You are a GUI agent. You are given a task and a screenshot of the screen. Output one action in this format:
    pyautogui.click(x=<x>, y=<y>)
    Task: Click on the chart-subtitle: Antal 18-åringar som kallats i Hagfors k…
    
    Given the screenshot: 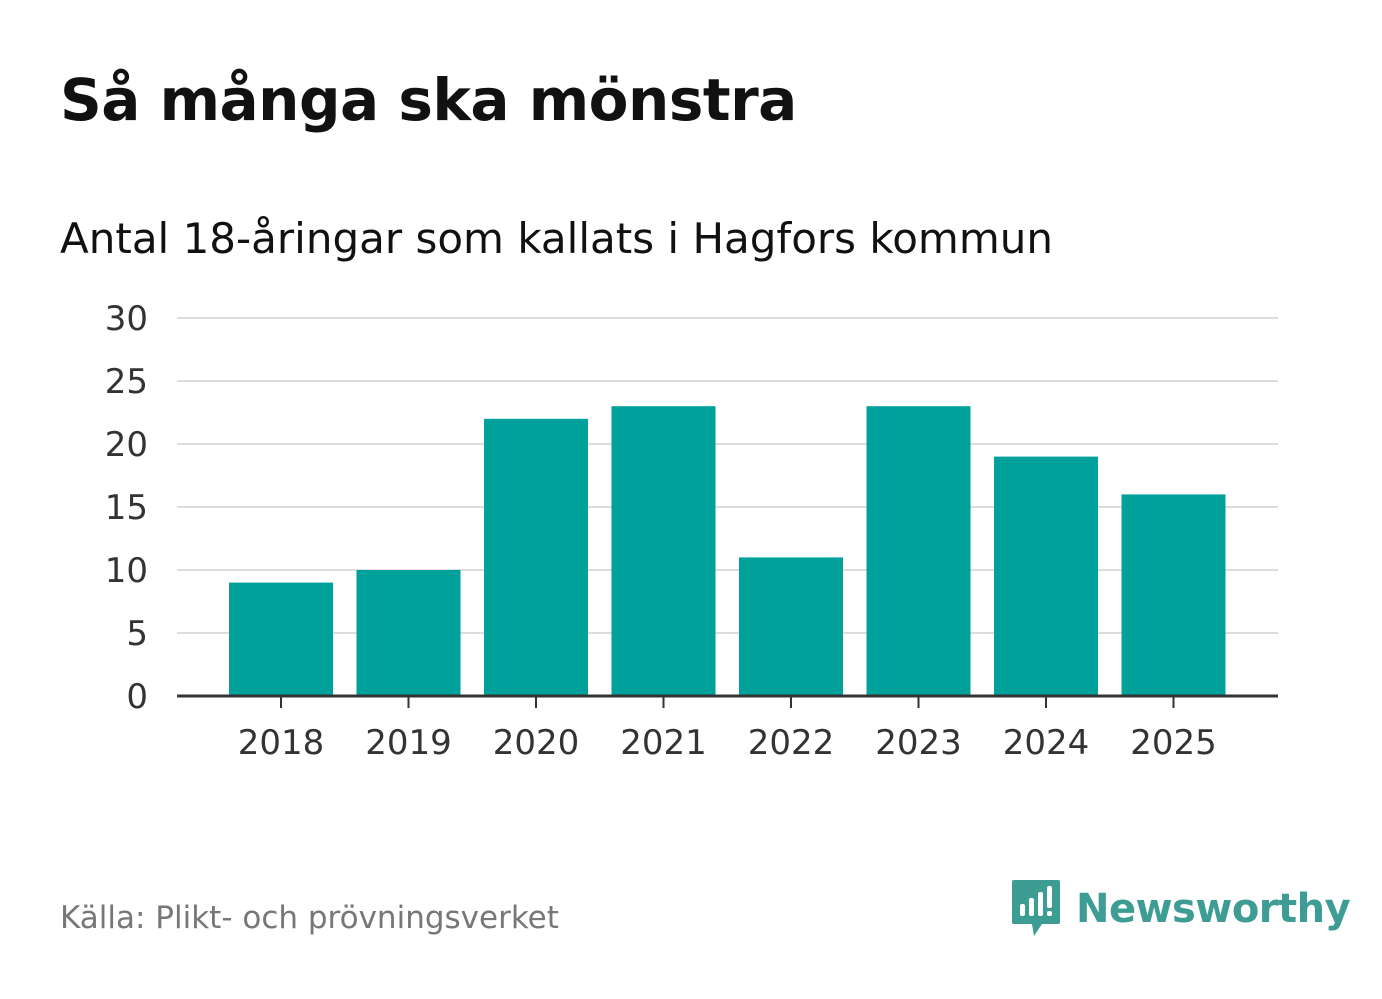 What is the action you would take?
    pyautogui.click(x=556, y=238)
    